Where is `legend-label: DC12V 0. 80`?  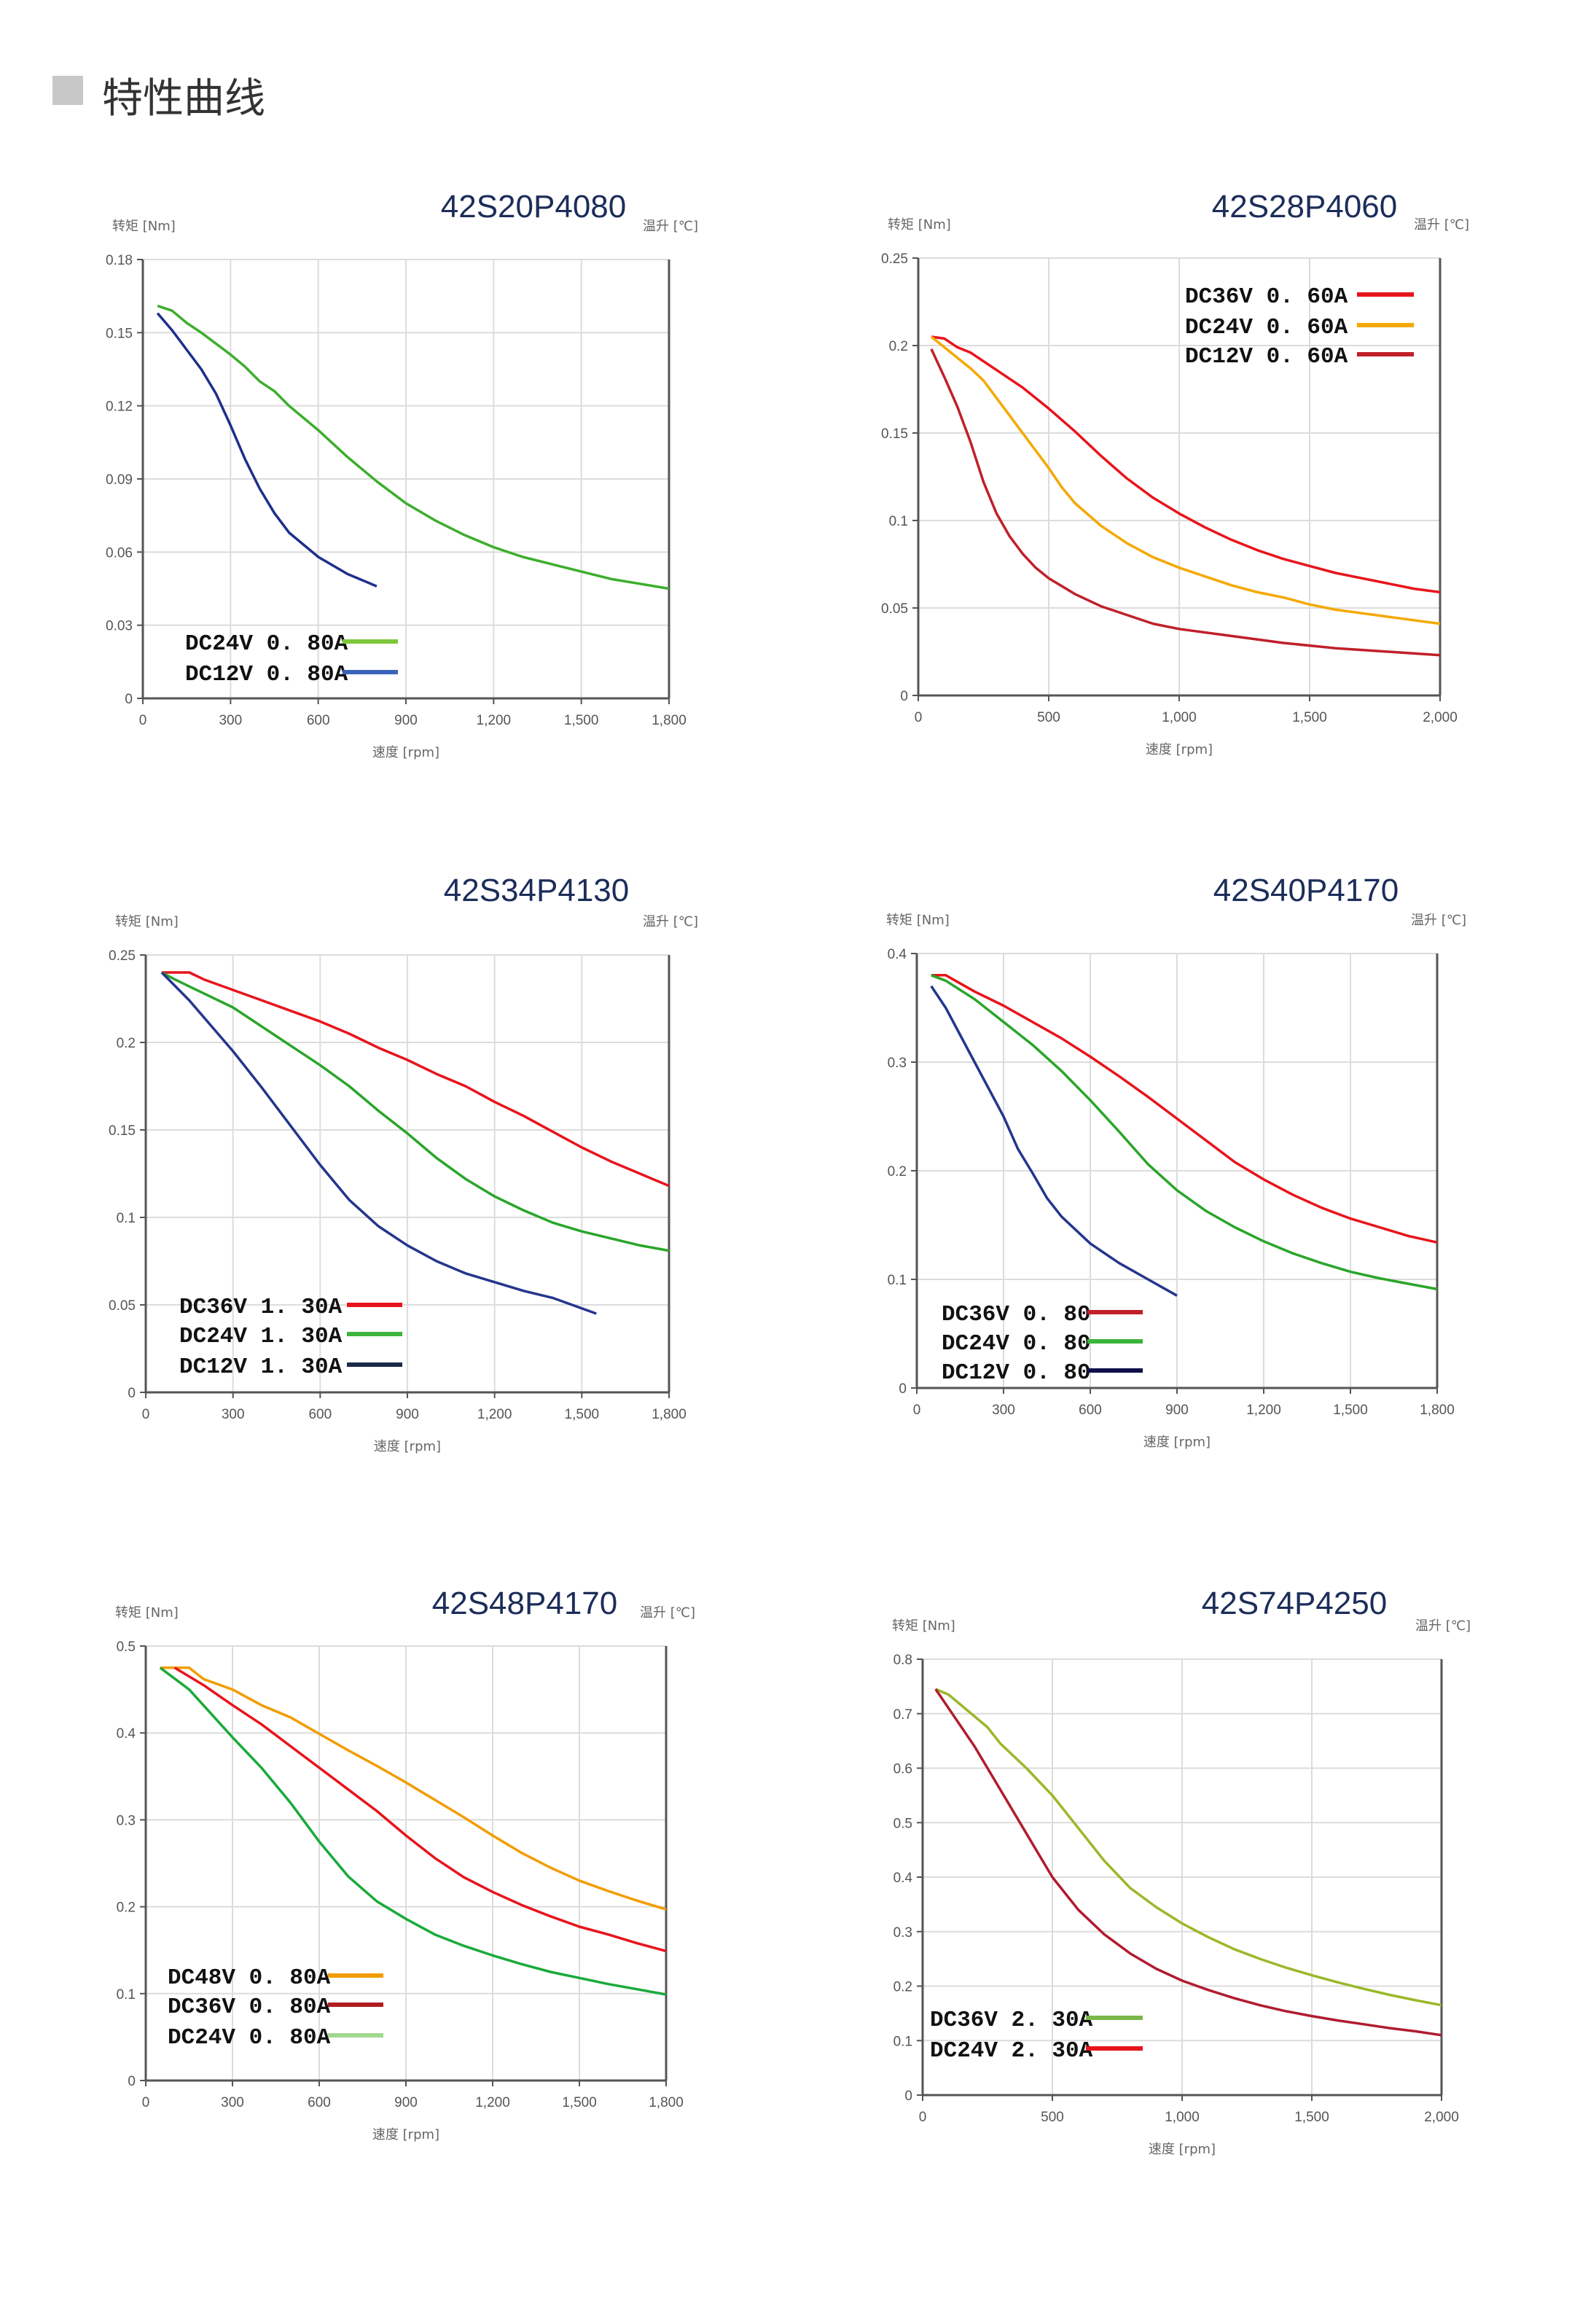
legend-label: DC12V 0. 80 is located at coordinates (1017, 1373).